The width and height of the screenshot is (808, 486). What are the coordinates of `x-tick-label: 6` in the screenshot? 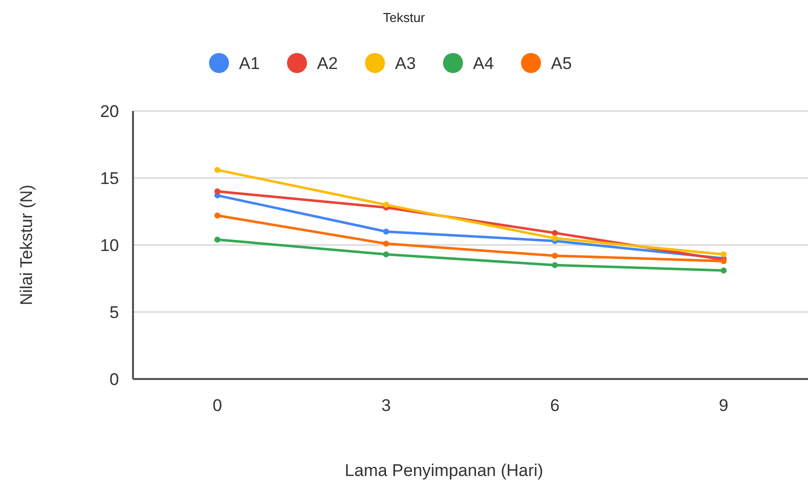 It's located at (555, 405).